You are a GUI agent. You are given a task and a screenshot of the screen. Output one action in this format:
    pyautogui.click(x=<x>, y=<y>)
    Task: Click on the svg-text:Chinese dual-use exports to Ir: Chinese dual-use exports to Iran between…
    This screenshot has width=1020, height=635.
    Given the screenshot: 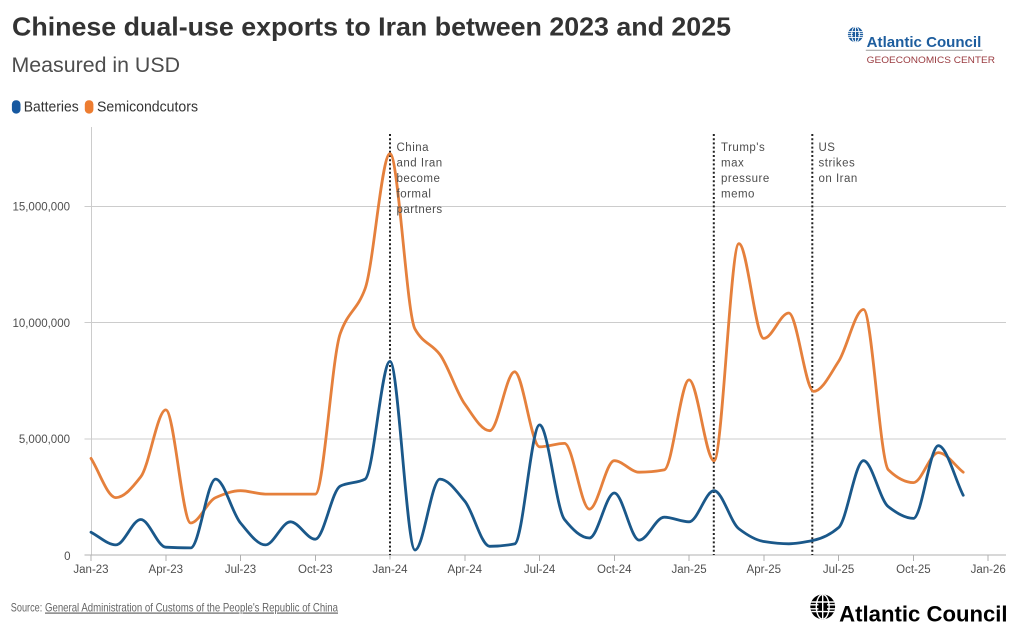 What is the action you would take?
    pyautogui.click(x=371, y=26)
    